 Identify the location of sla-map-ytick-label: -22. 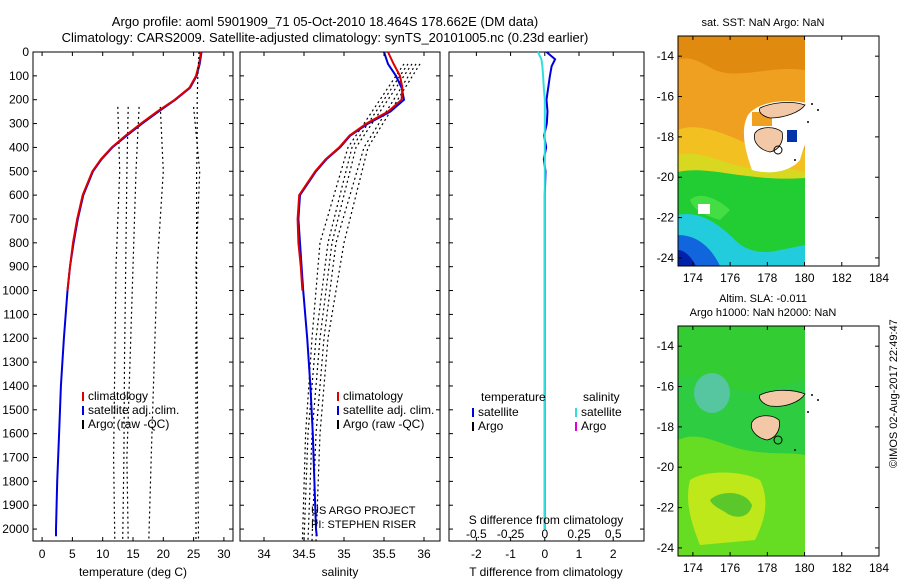
(666, 508).